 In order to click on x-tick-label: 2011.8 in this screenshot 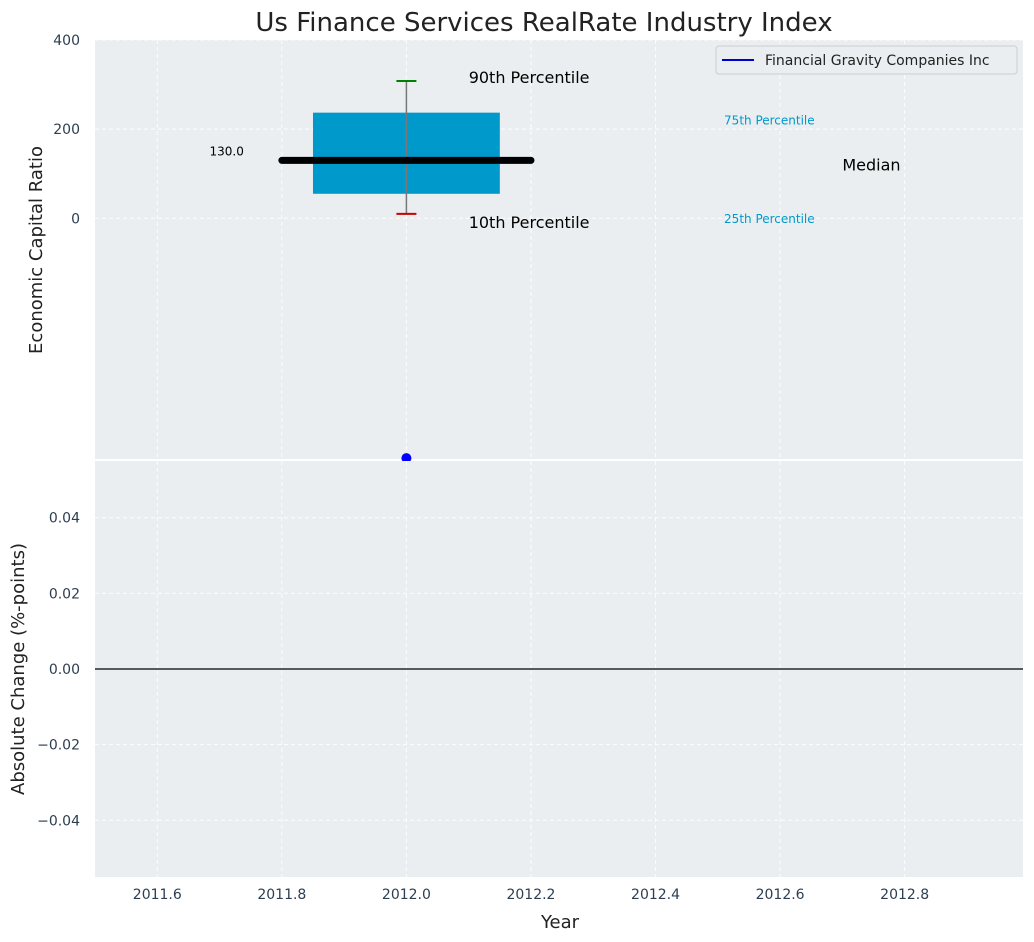, I will do `click(281, 895)`.